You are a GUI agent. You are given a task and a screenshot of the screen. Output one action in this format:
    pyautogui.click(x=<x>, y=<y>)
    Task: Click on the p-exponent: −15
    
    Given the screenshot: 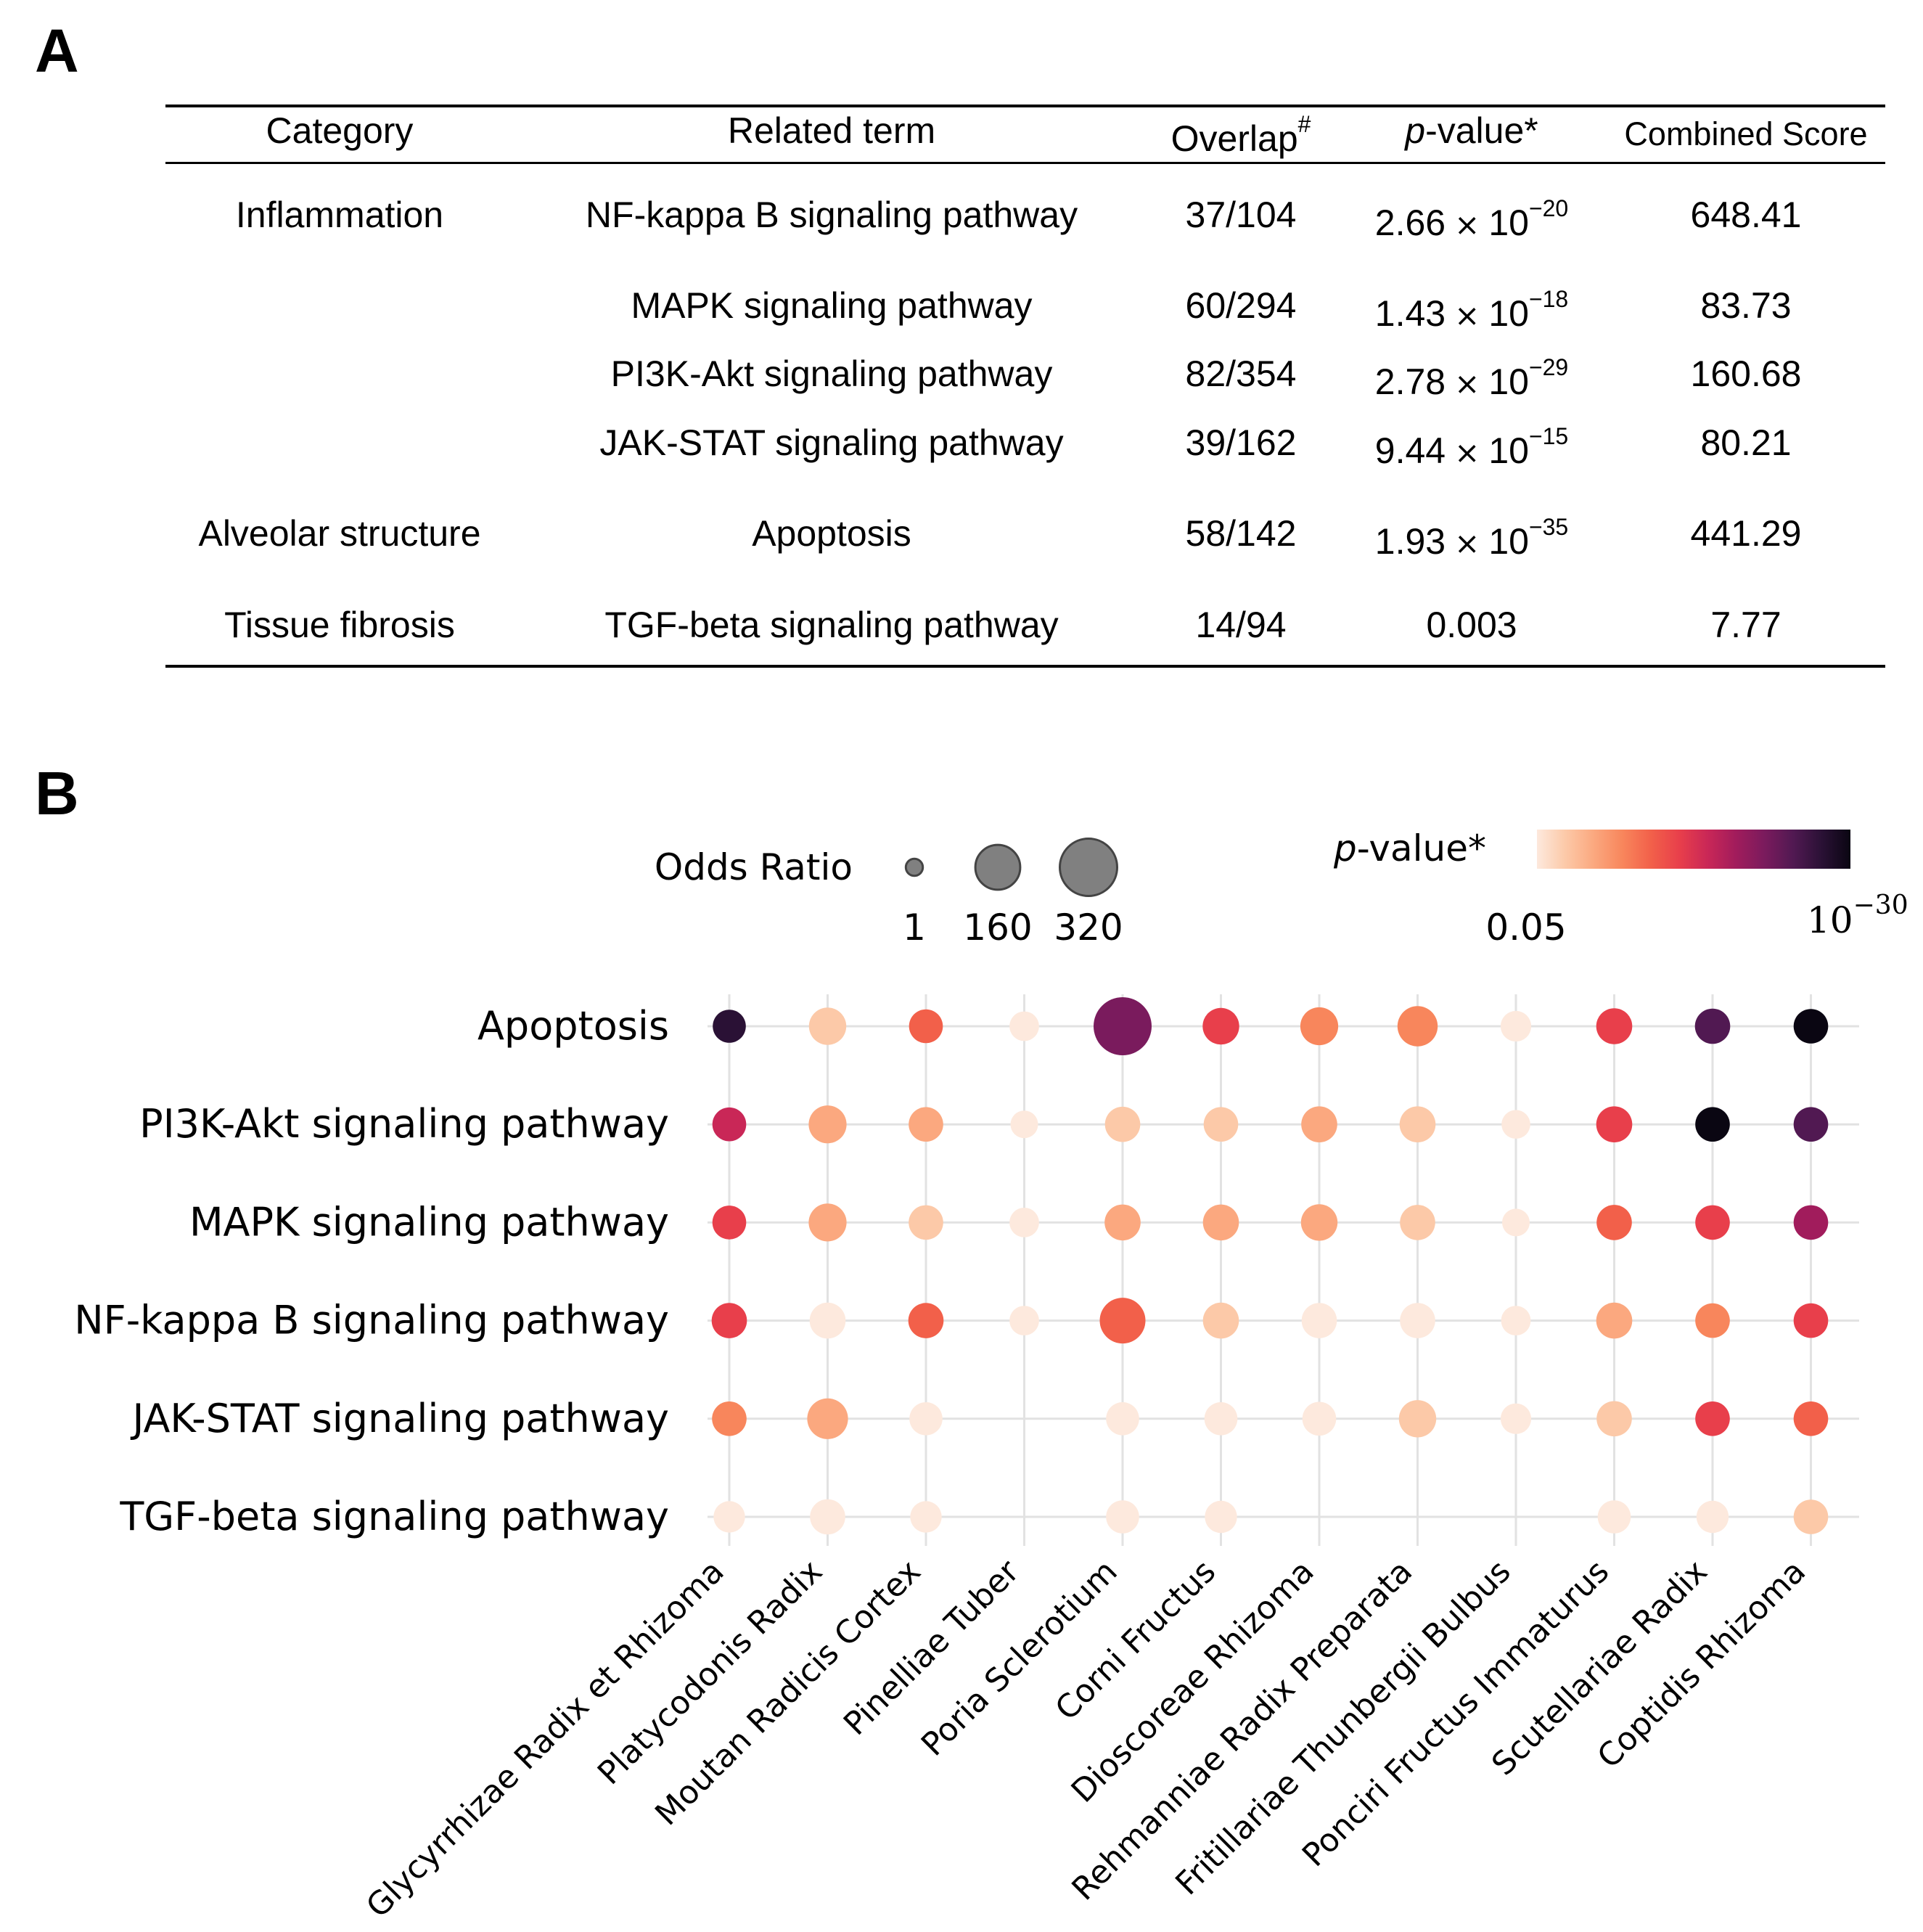 What is the action you would take?
    pyautogui.click(x=1548, y=436)
    